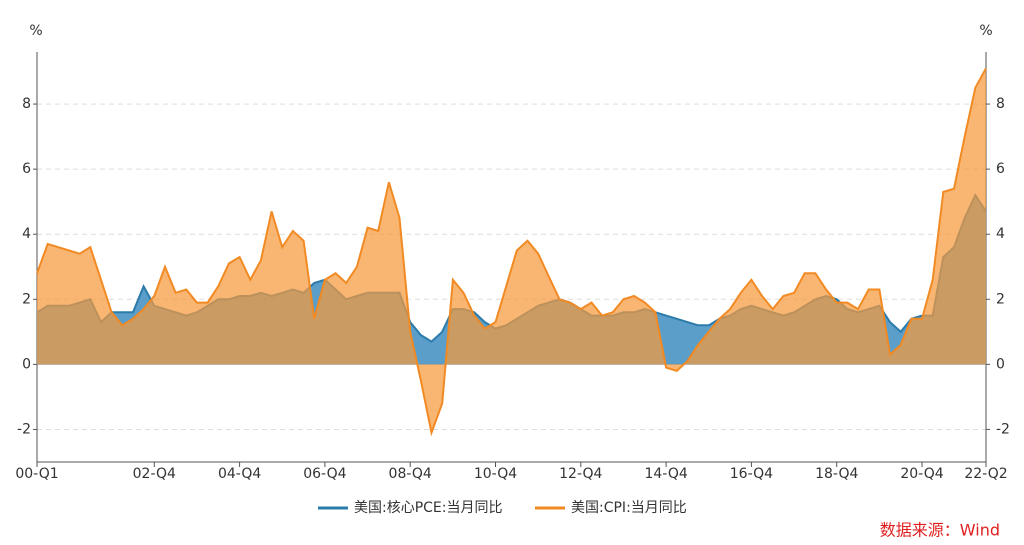  What do you see at coordinates (985, 31) in the screenshot?
I see `y2-axis-title: %` at bounding box center [985, 31].